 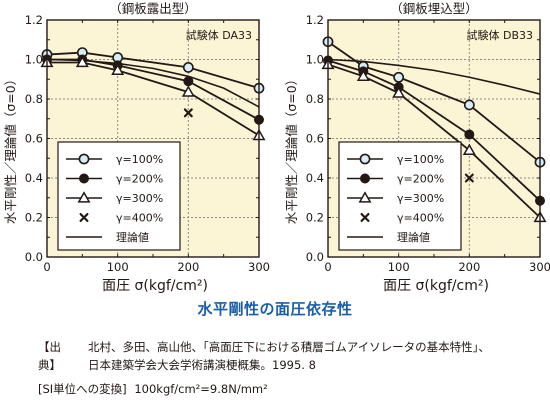 What do you see at coordinates (202, 365) in the screenshot?
I see `source-line-2: 日本建築学会大会学術講演梗概集。1995. 8` at bounding box center [202, 365].